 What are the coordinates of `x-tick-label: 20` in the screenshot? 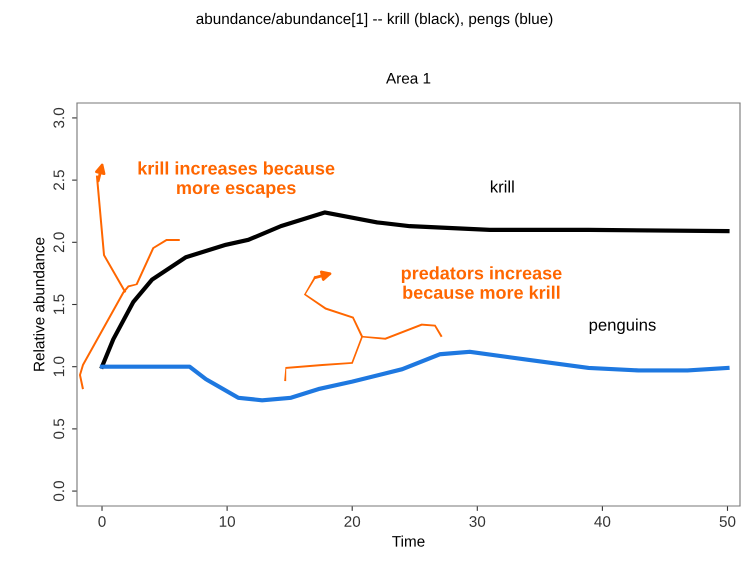 It's located at (352, 521).